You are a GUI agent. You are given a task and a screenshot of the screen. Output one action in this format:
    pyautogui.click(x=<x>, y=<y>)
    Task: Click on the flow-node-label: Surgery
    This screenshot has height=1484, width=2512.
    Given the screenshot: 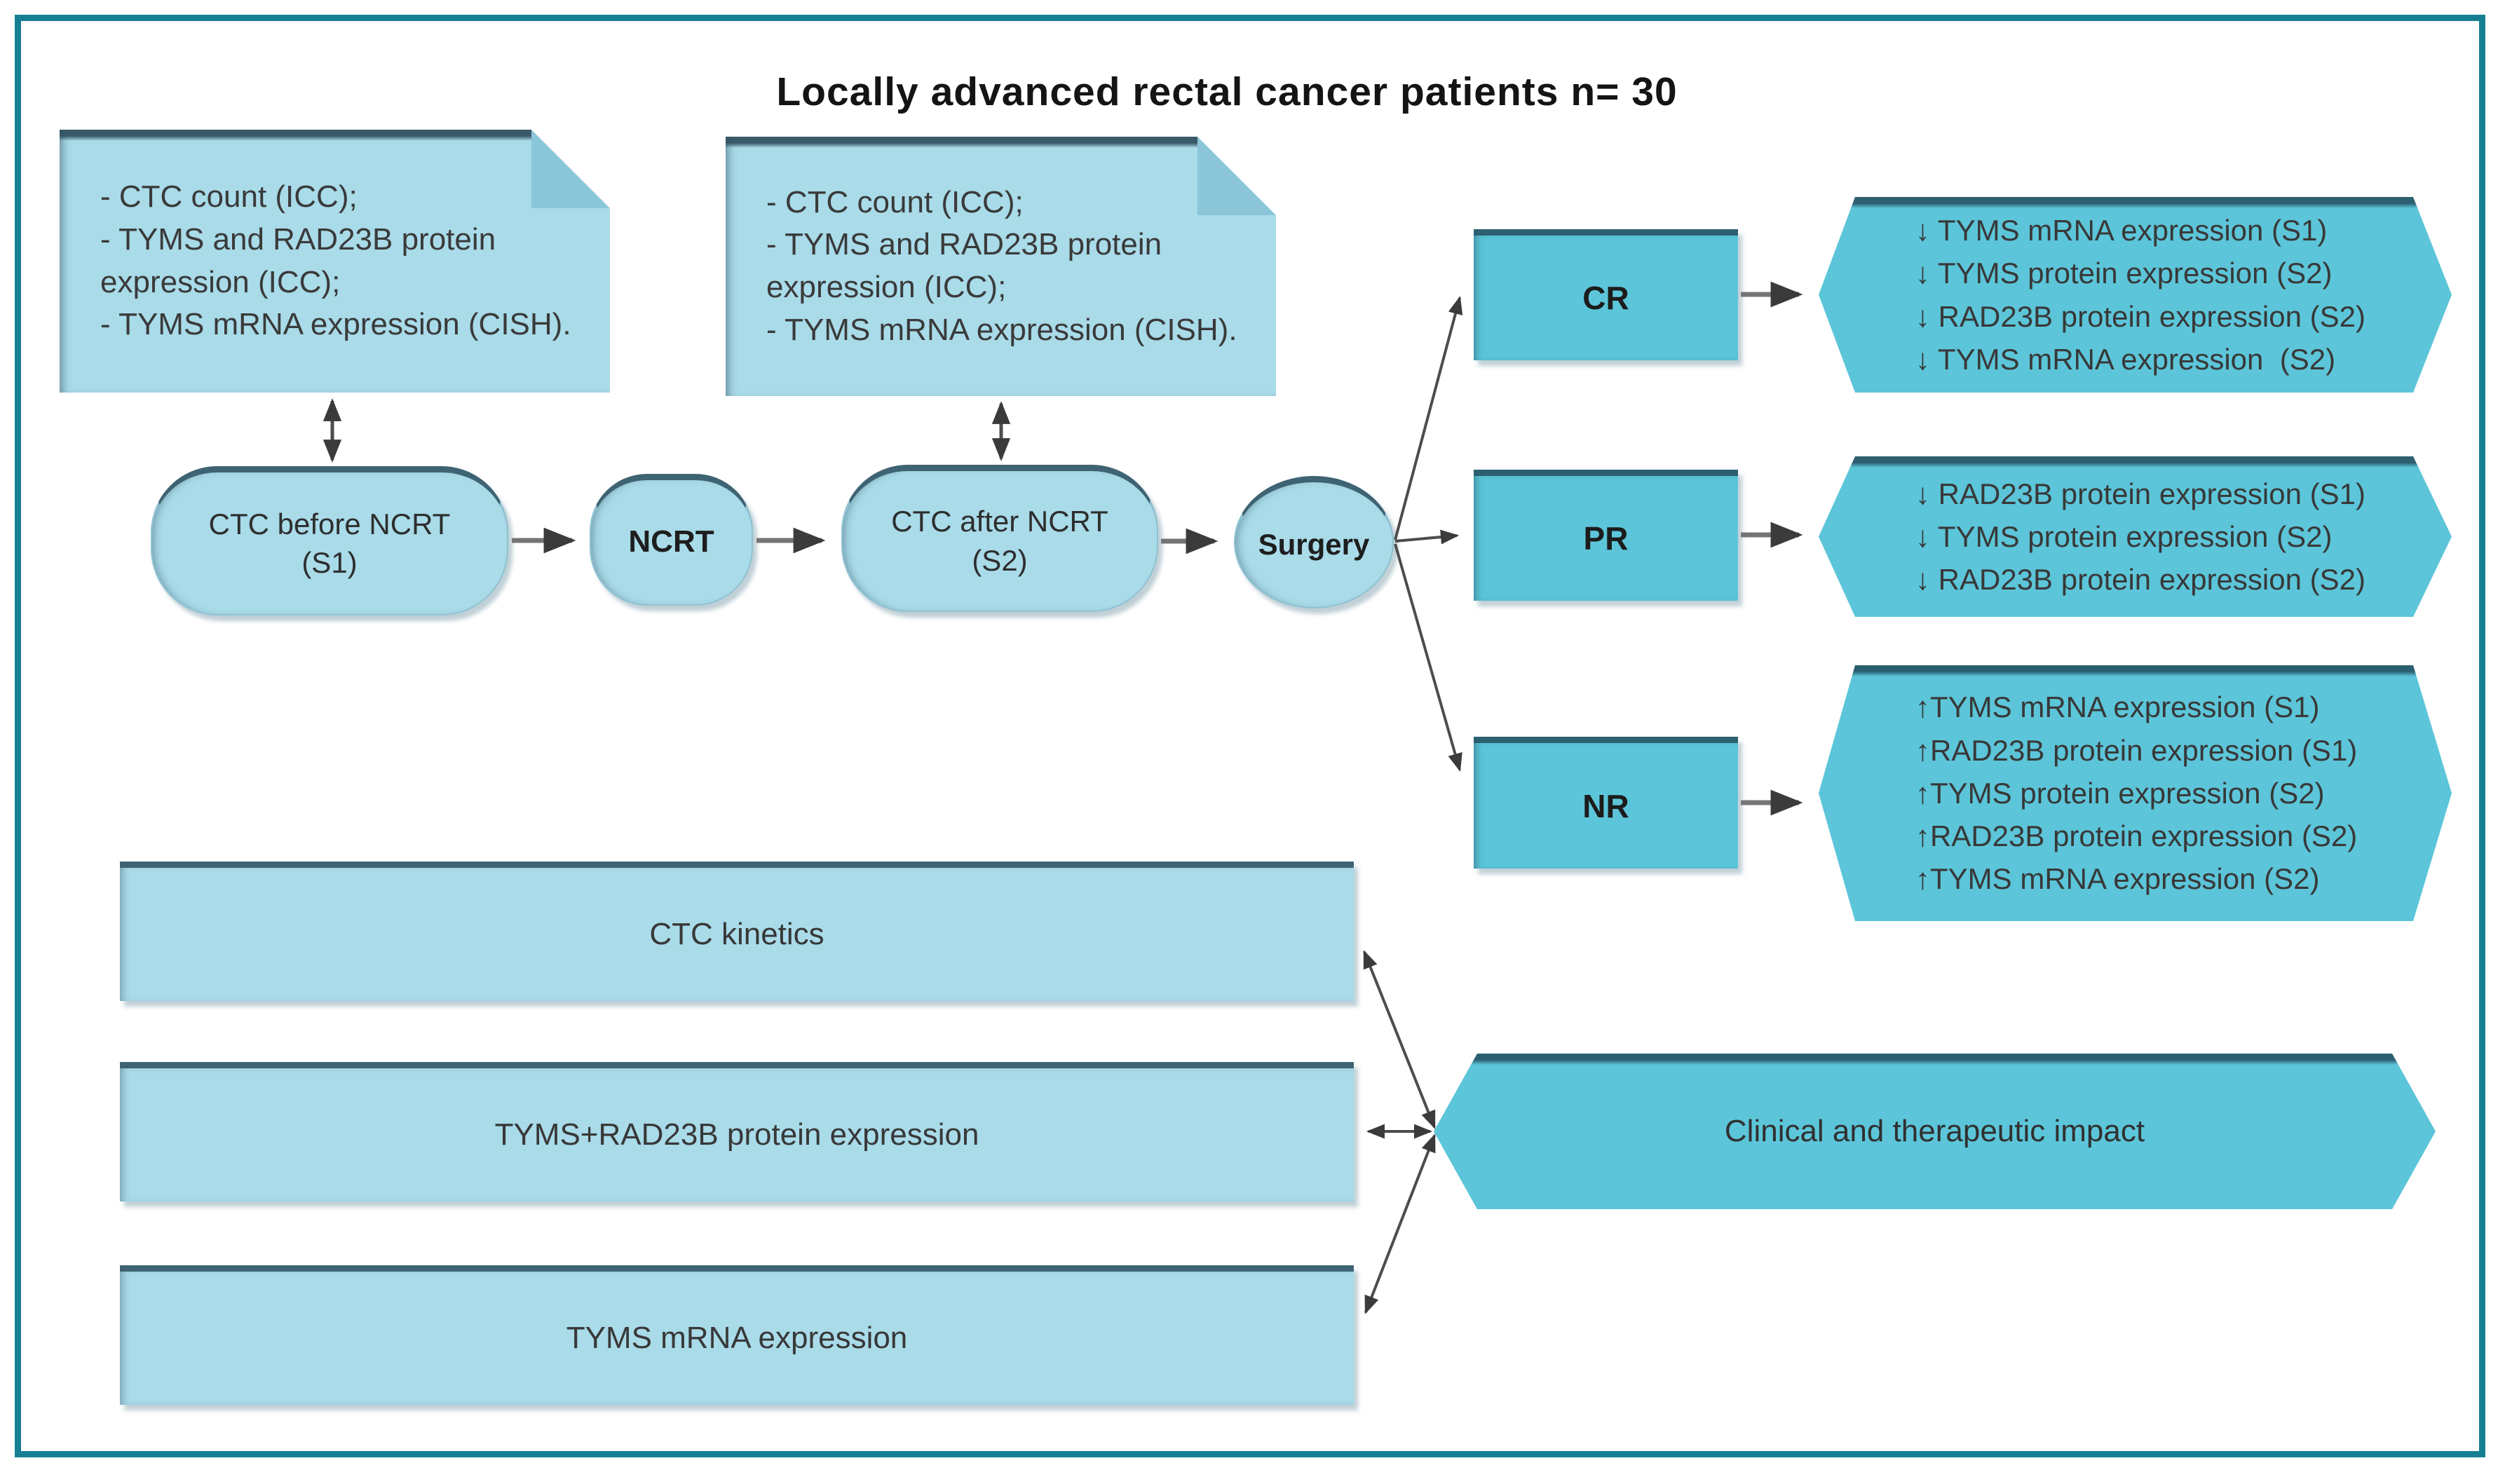 What is the action you would take?
    pyautogui.click(x=1314, y=544)
    